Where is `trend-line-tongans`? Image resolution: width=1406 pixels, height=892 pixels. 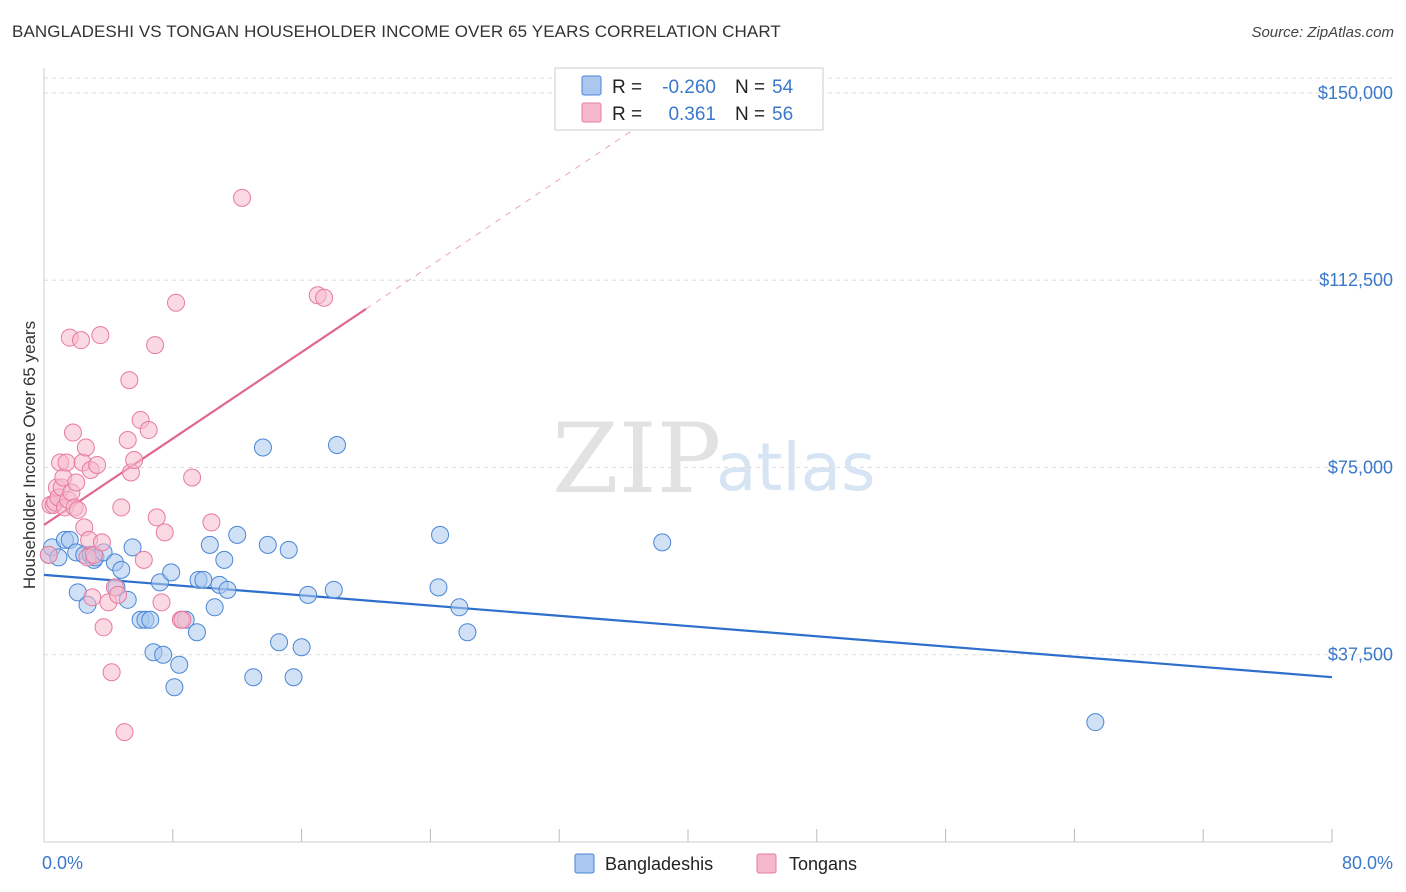
trend-line-tongans is located at coordinates (205, 417).